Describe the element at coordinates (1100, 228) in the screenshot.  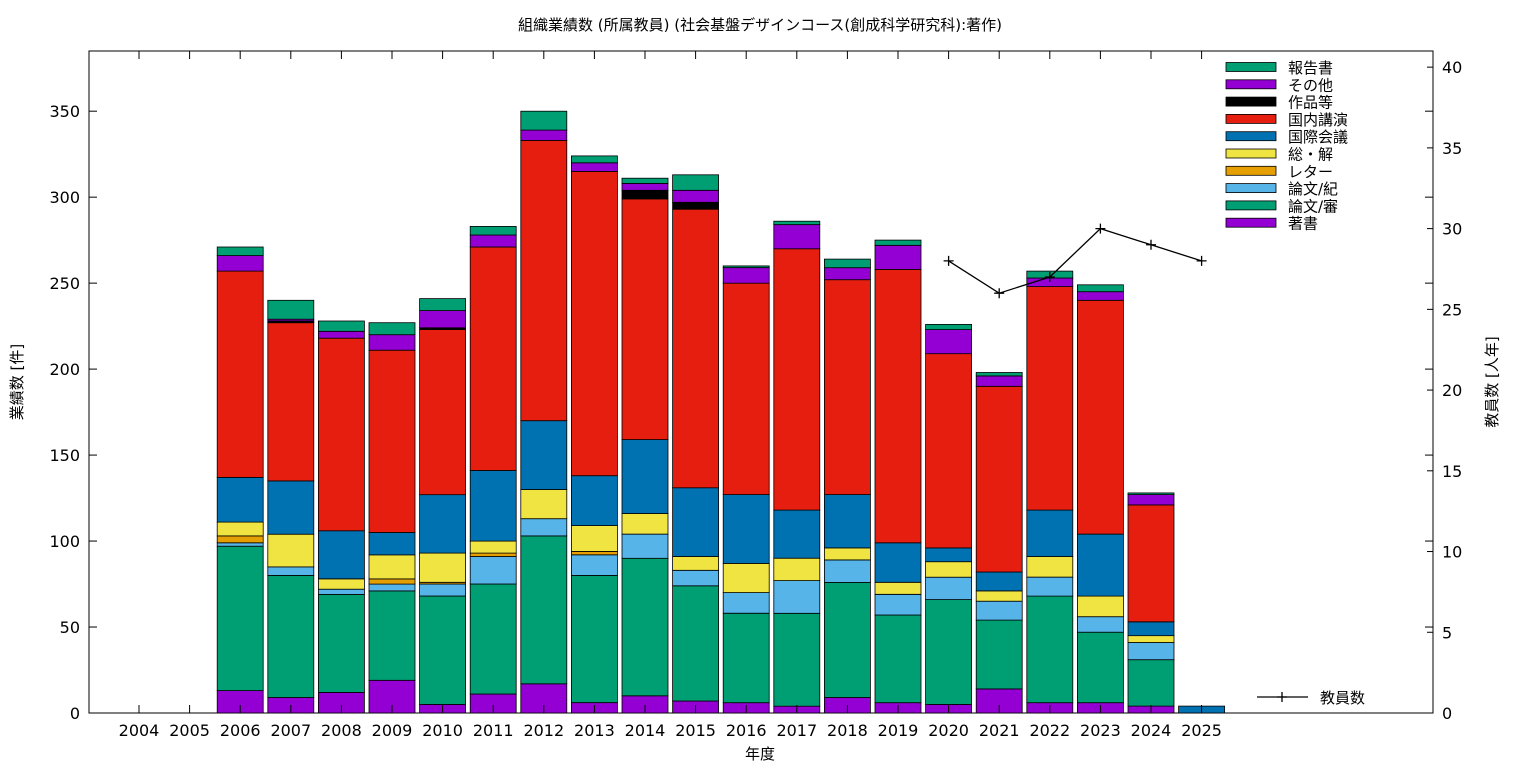
I see `teacher-count-point-2023` at that location.